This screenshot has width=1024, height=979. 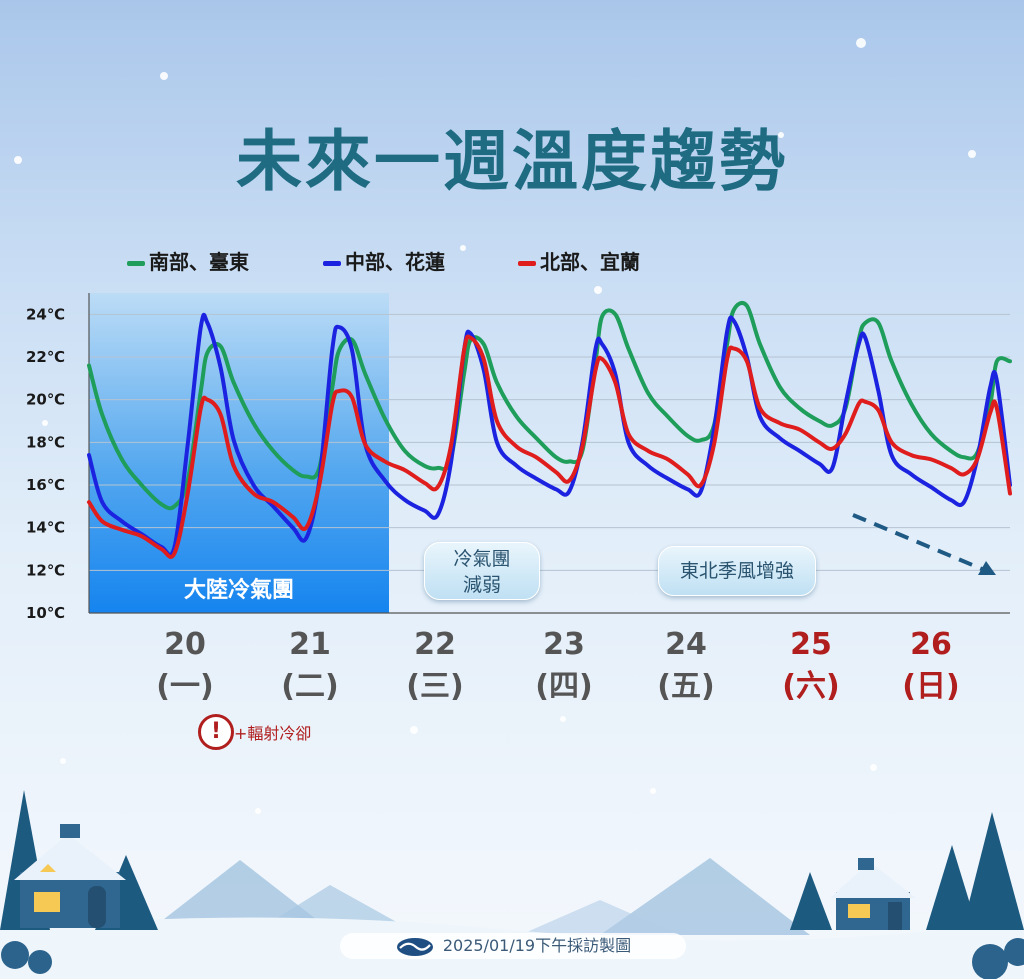 I want to click on footer-text: 2025/01/19下午採訪製圖, so click(x=537, y=945).